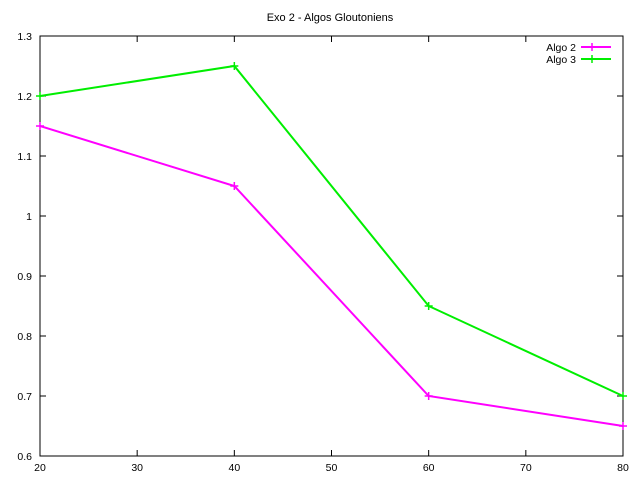  Describe the element at coordinates (24, 337) in the screenshot. I see `y-tick-label: 0.8` at that location.